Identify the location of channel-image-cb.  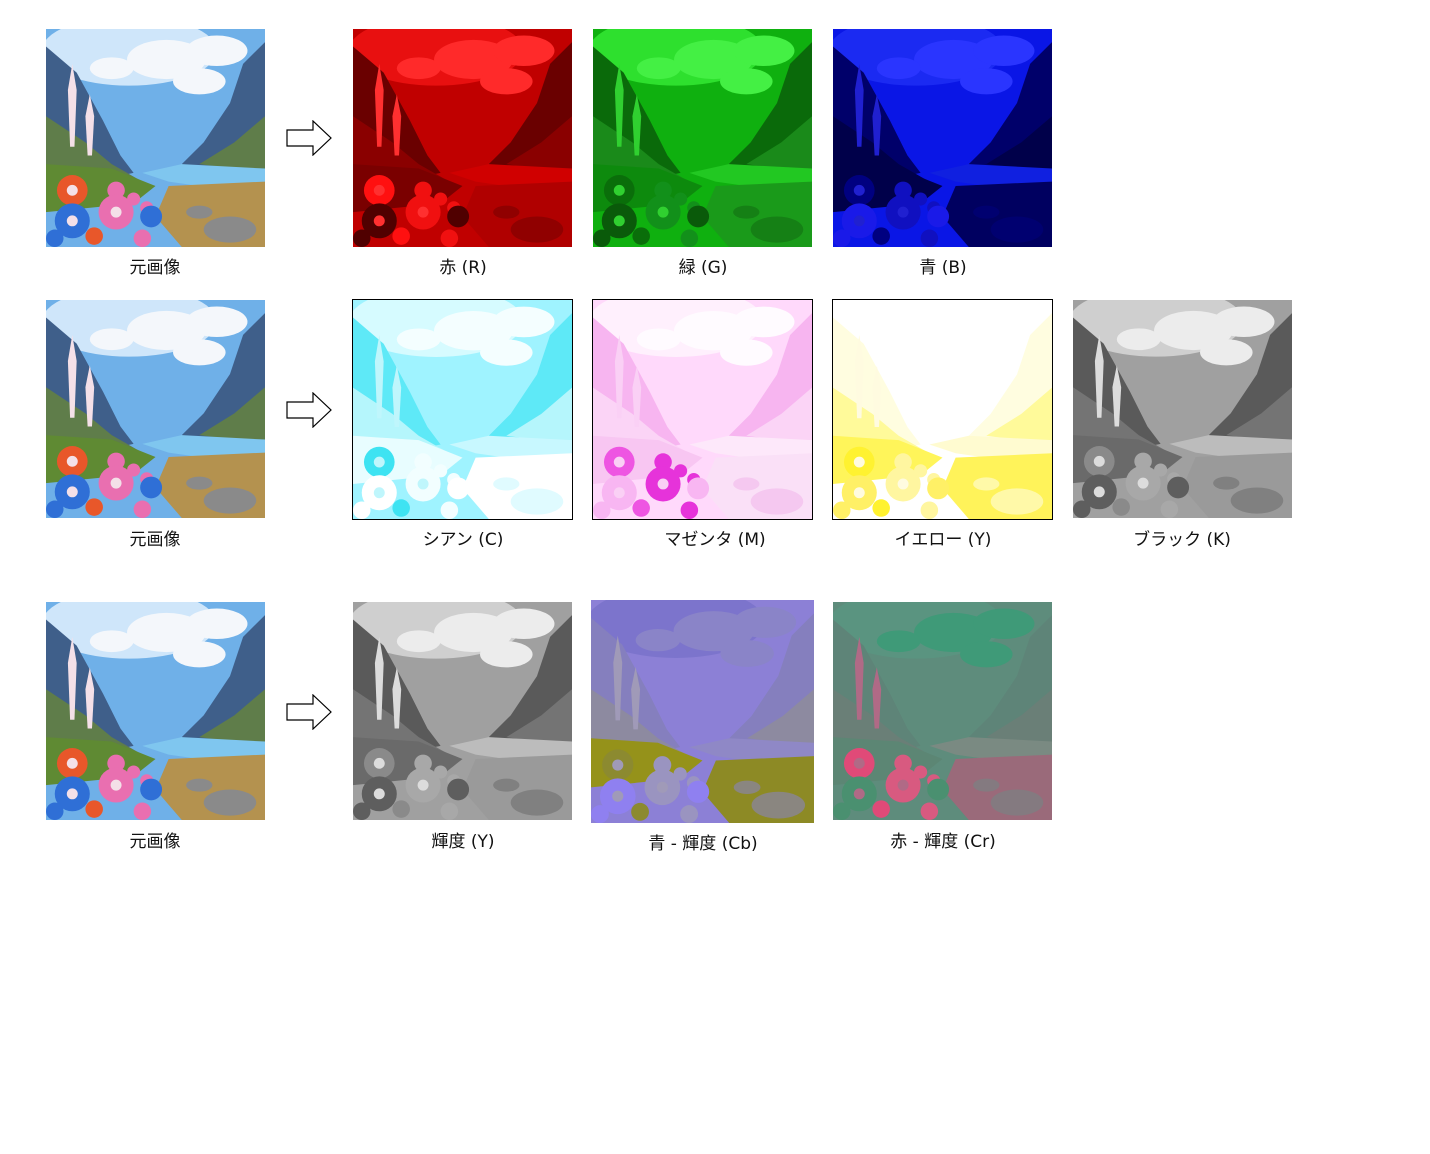
(702, 711).